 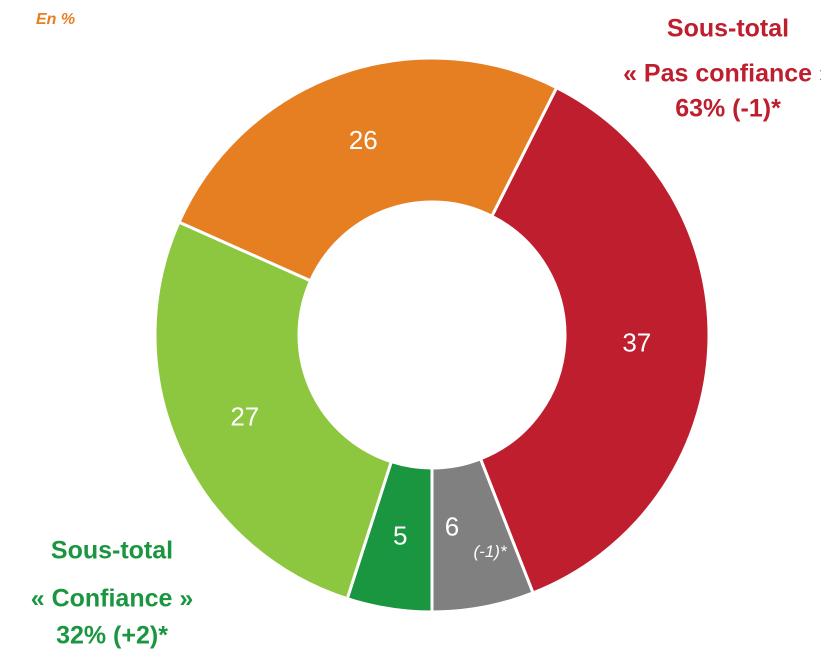 I want to click on segment-label: 5, so click(x=400, y=535).